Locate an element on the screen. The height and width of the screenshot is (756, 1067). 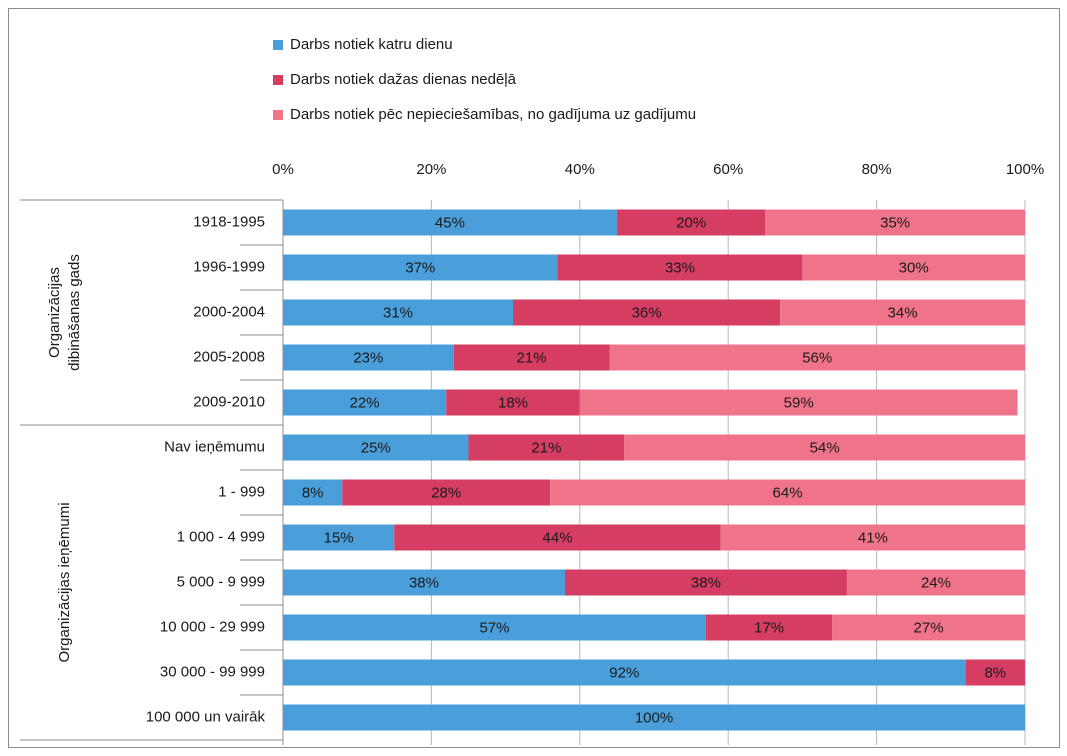
data-label: 22% is located at coordinates (365, 402).